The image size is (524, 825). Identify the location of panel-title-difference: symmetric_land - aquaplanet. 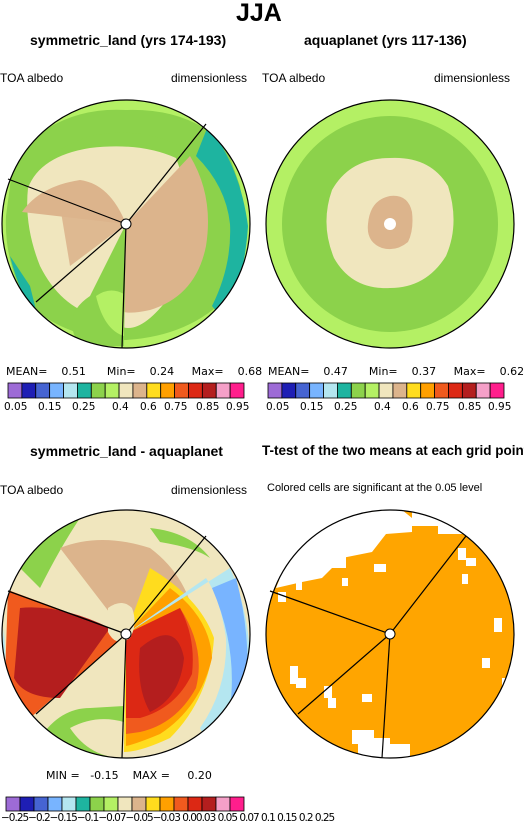
(126, 451).